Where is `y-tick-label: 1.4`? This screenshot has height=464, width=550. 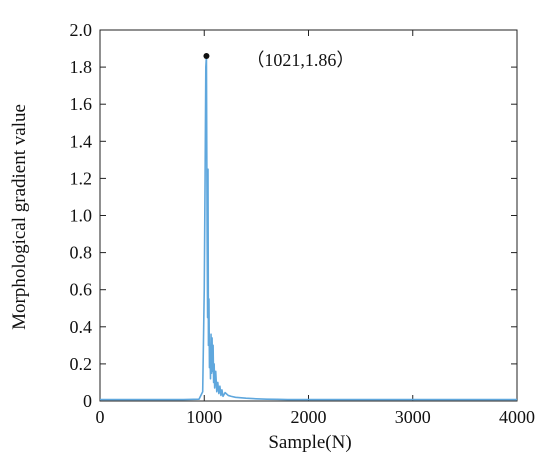 y-tick-label: 1.4 is located at coordinates (81, 141).